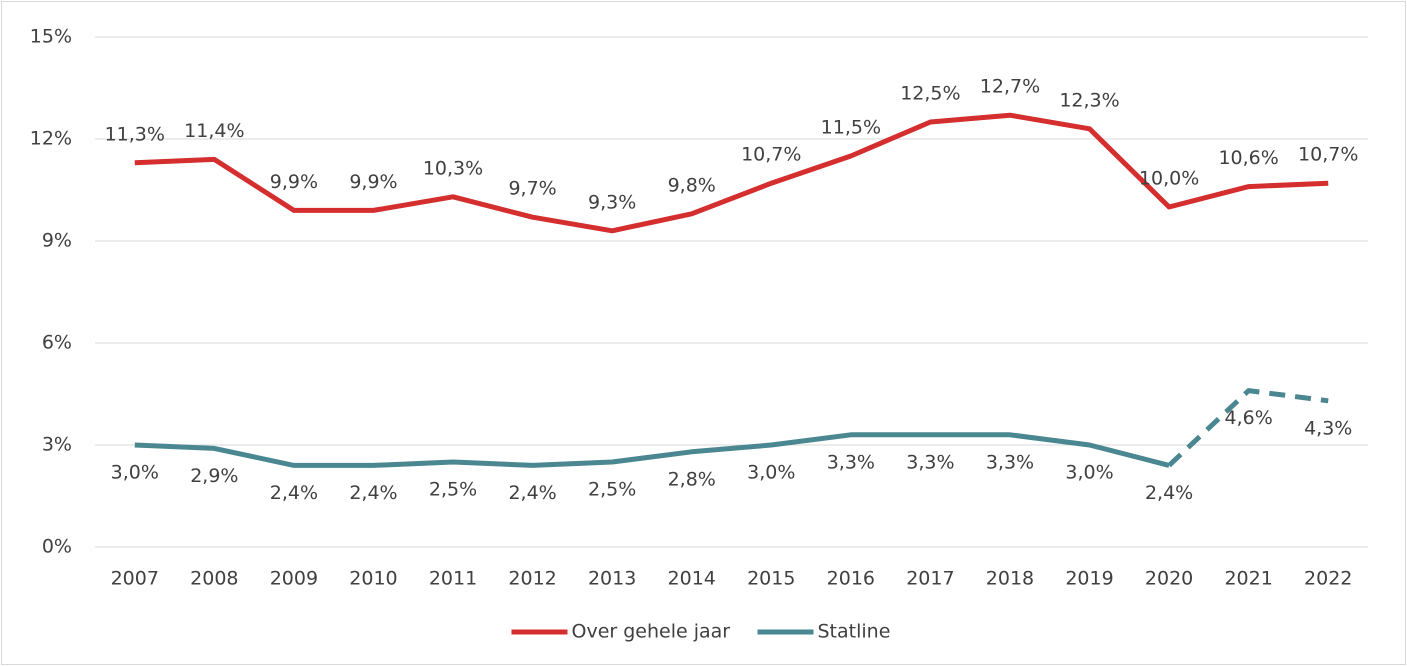  Describe the element at coordinates (57, 343) in the screenshot. I see `y-tick-label: 6%` at that location.